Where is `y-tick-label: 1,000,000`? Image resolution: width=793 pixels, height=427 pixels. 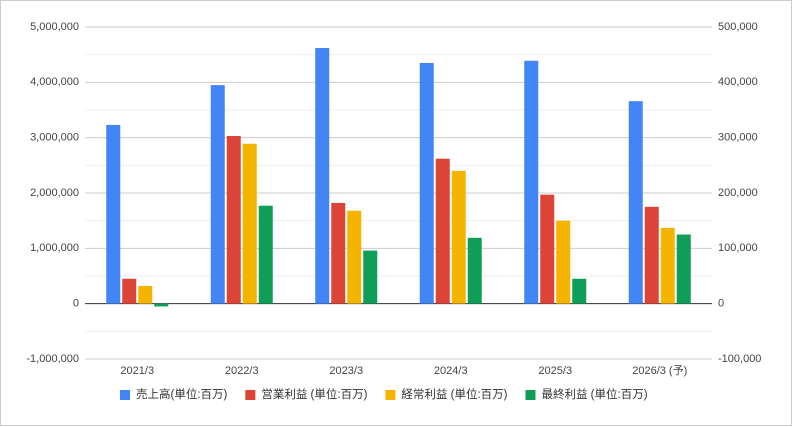
y-tick-label: 1,000,000 is located at coordinates (54, 248).